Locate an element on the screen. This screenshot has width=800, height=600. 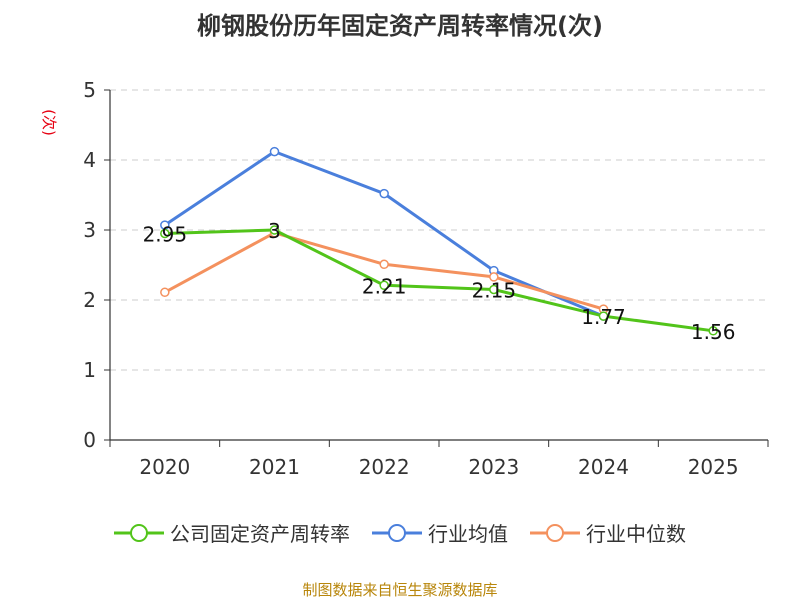
y-tick-label: 0 is located at coordinates (89, 440).